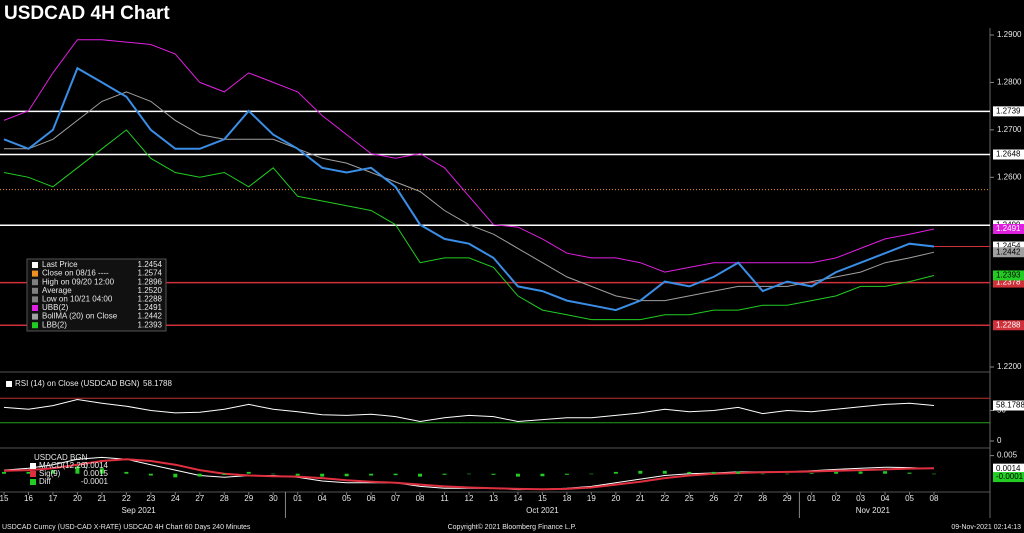 This screenshot has height=533, width=1024. What do you see at coordinates (175, 498) in the screenshot?
I see `x-tick-label: 24` at bounding box center [175, 498].